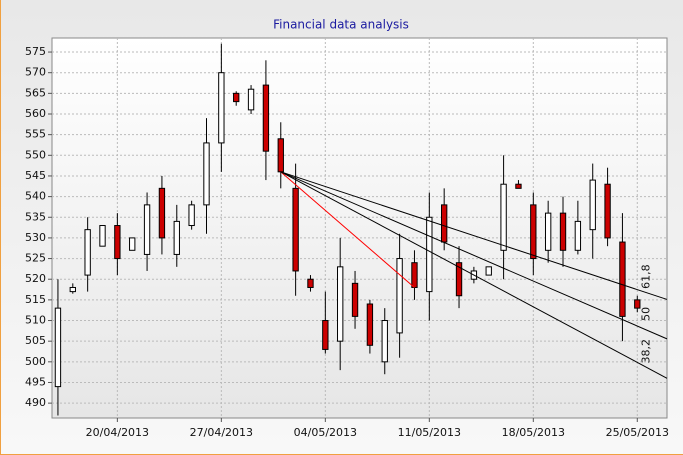 The height and width of the screenshot is (455, 683). I want to click on y-tick-label: 495, so click(35, 381).